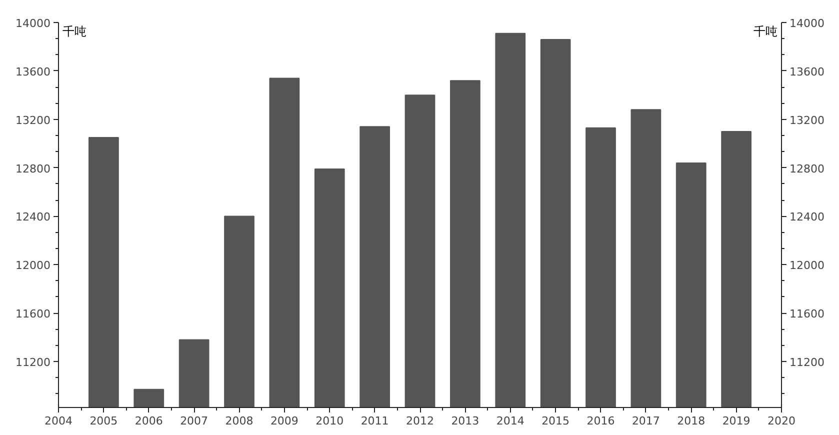 Image resolution: width=839 pixels, height=435 pixels. Describe the element at coordinates (284, 421) in the screenshot. I see `x-tick-label: 2009` at that location.